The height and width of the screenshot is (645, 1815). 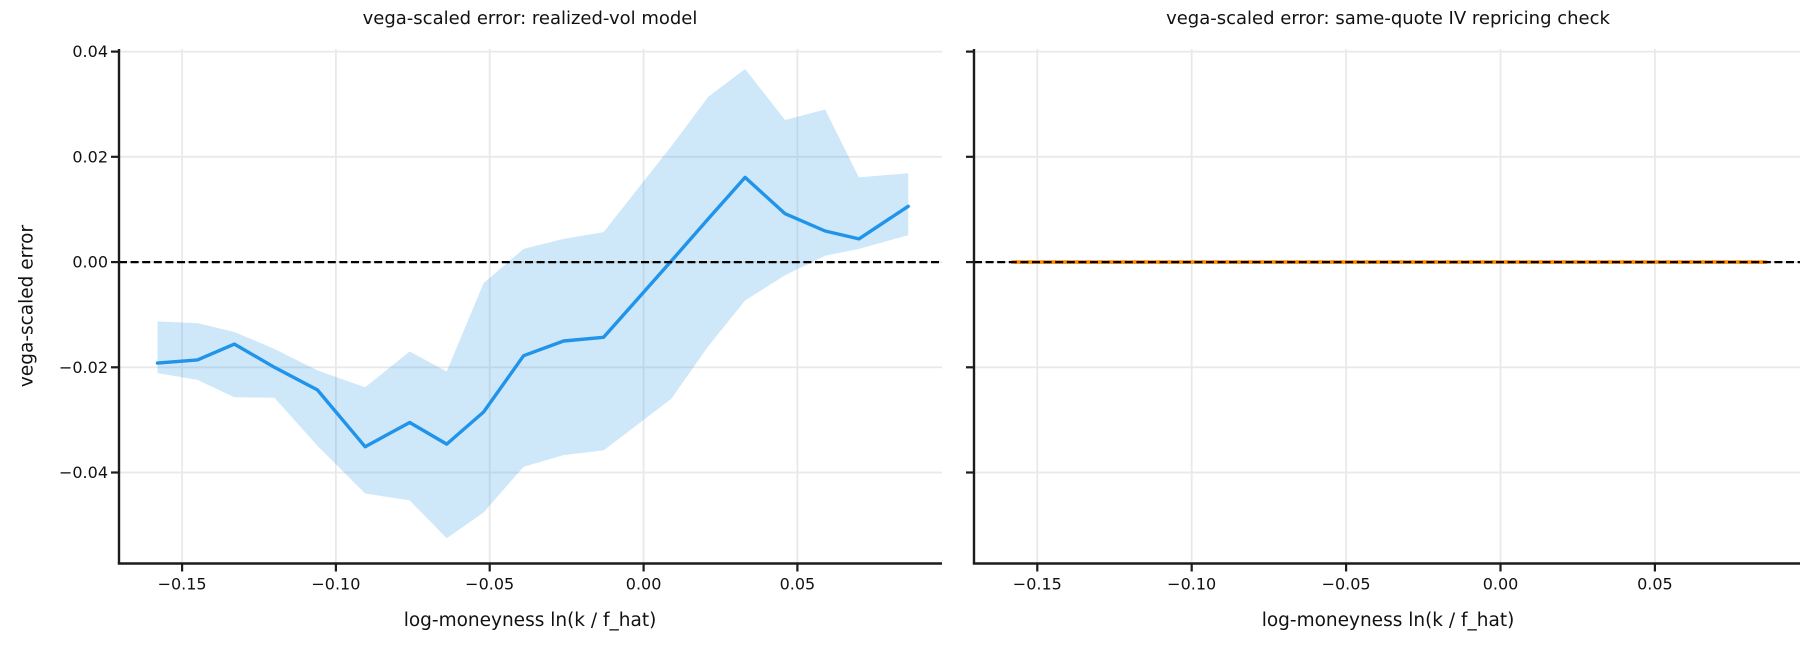 I want to click on left-chart-title: vega-scaled error: realized-vol model, so click(x=530, y=18).